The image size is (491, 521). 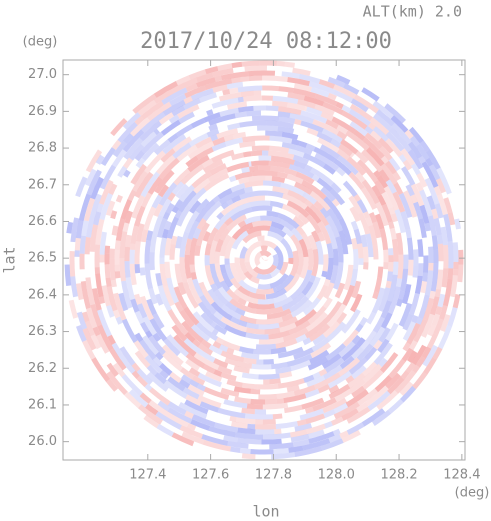 What do you see at coordinates (147, 475) in the screenshot?
I see `x-tick-label: 127.4` at bounding box center [147, 475].